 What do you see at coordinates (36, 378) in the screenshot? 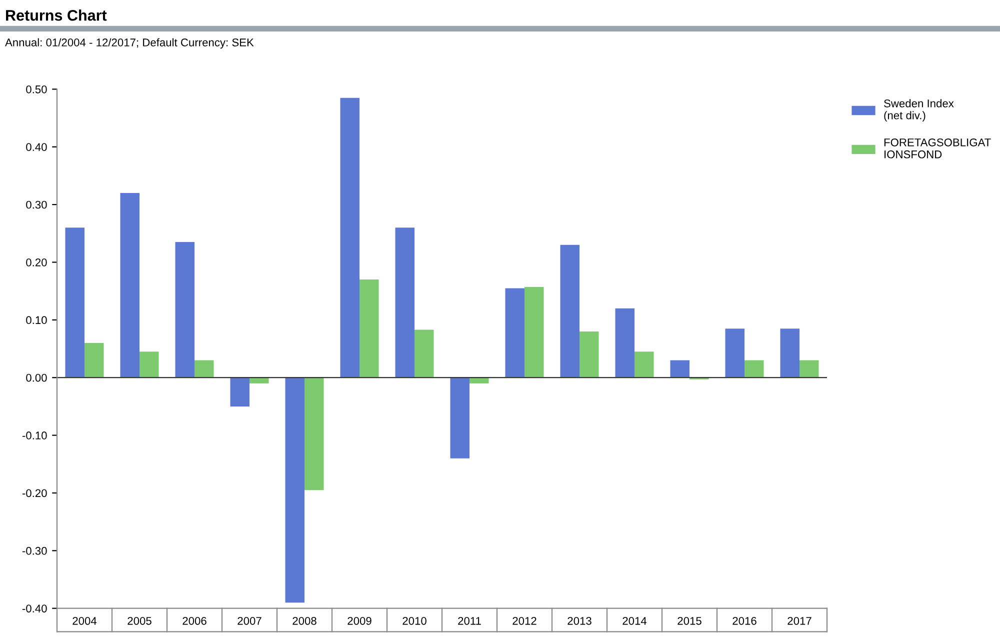
I see `y-tick-label: 0.00` at bounding box center [36, 378].